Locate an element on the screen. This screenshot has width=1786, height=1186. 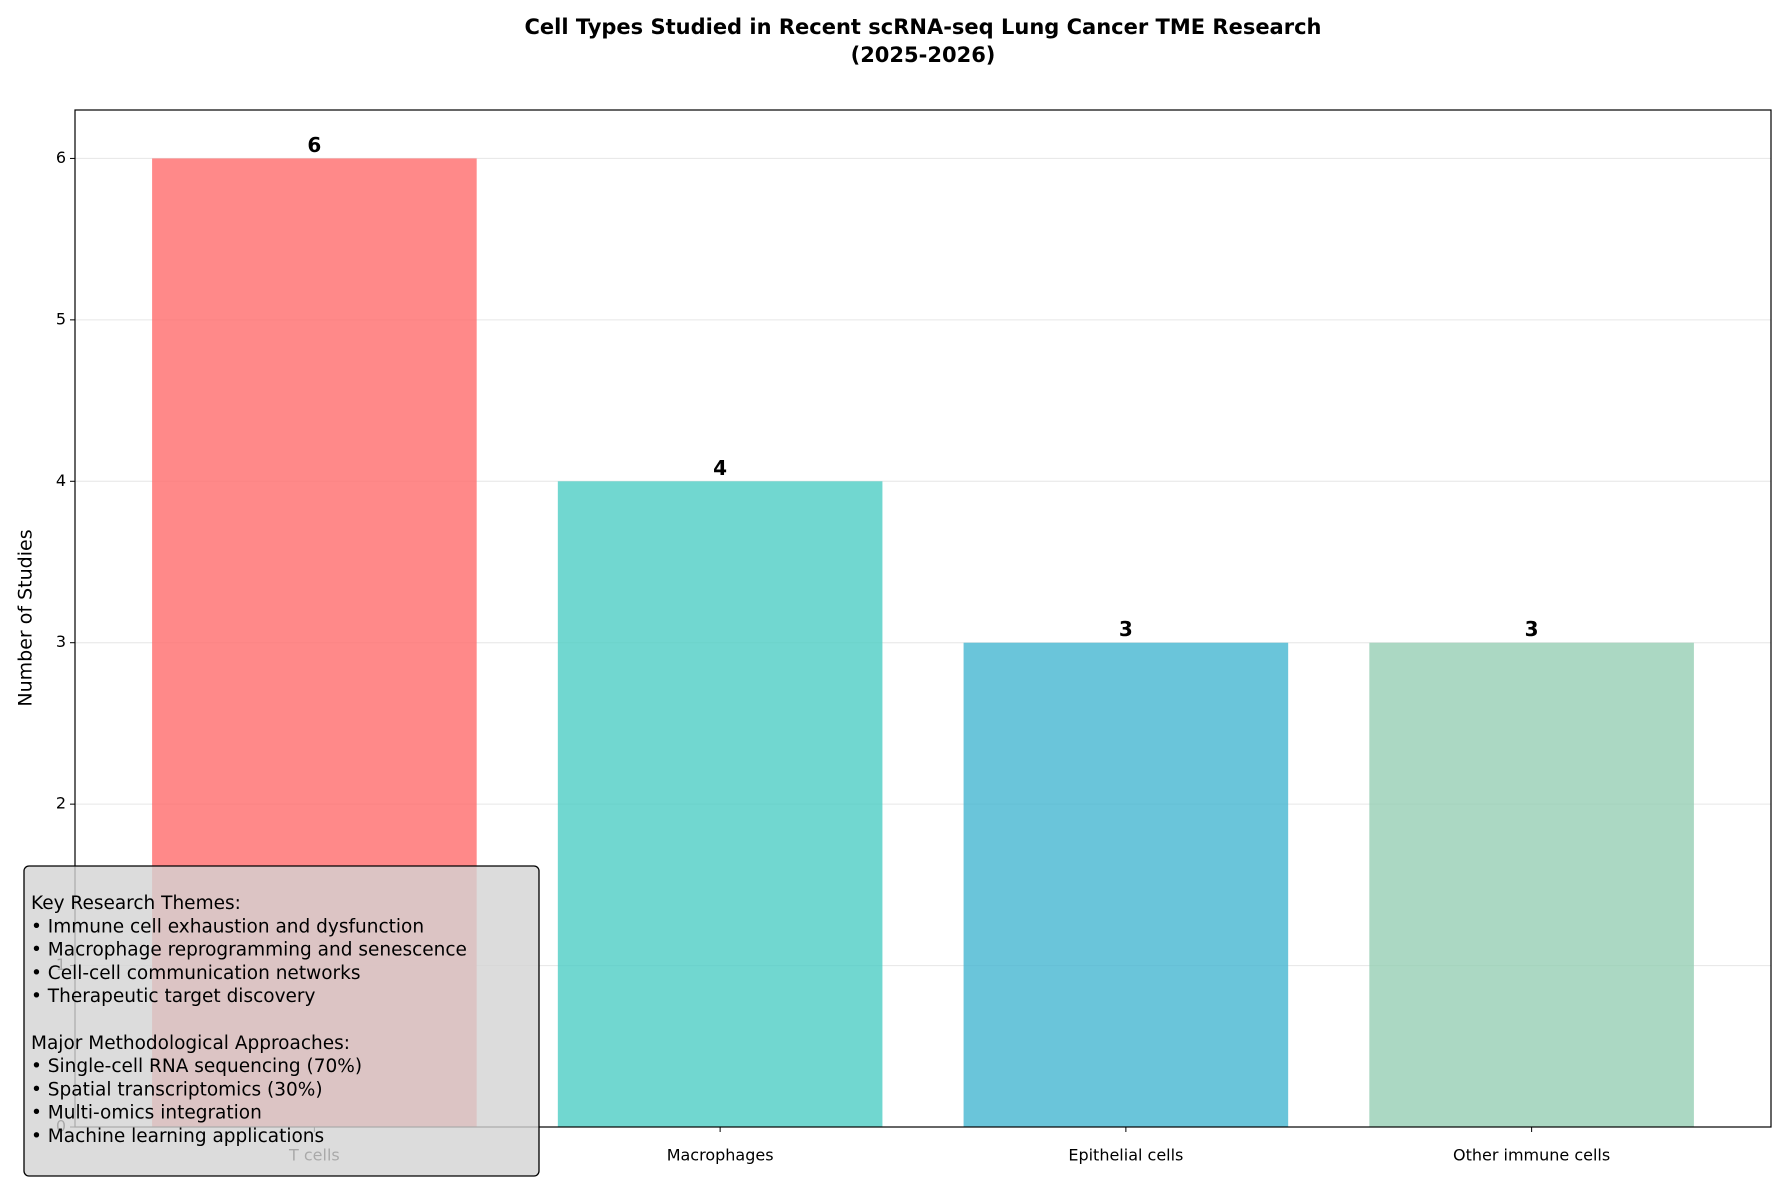
annotation-line: • Multi-omics integration is located at coordinates (146, 1113).